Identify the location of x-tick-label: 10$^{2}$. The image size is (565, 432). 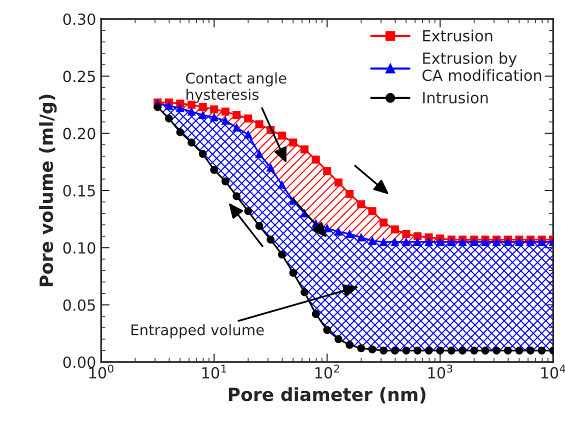
(327, 371).